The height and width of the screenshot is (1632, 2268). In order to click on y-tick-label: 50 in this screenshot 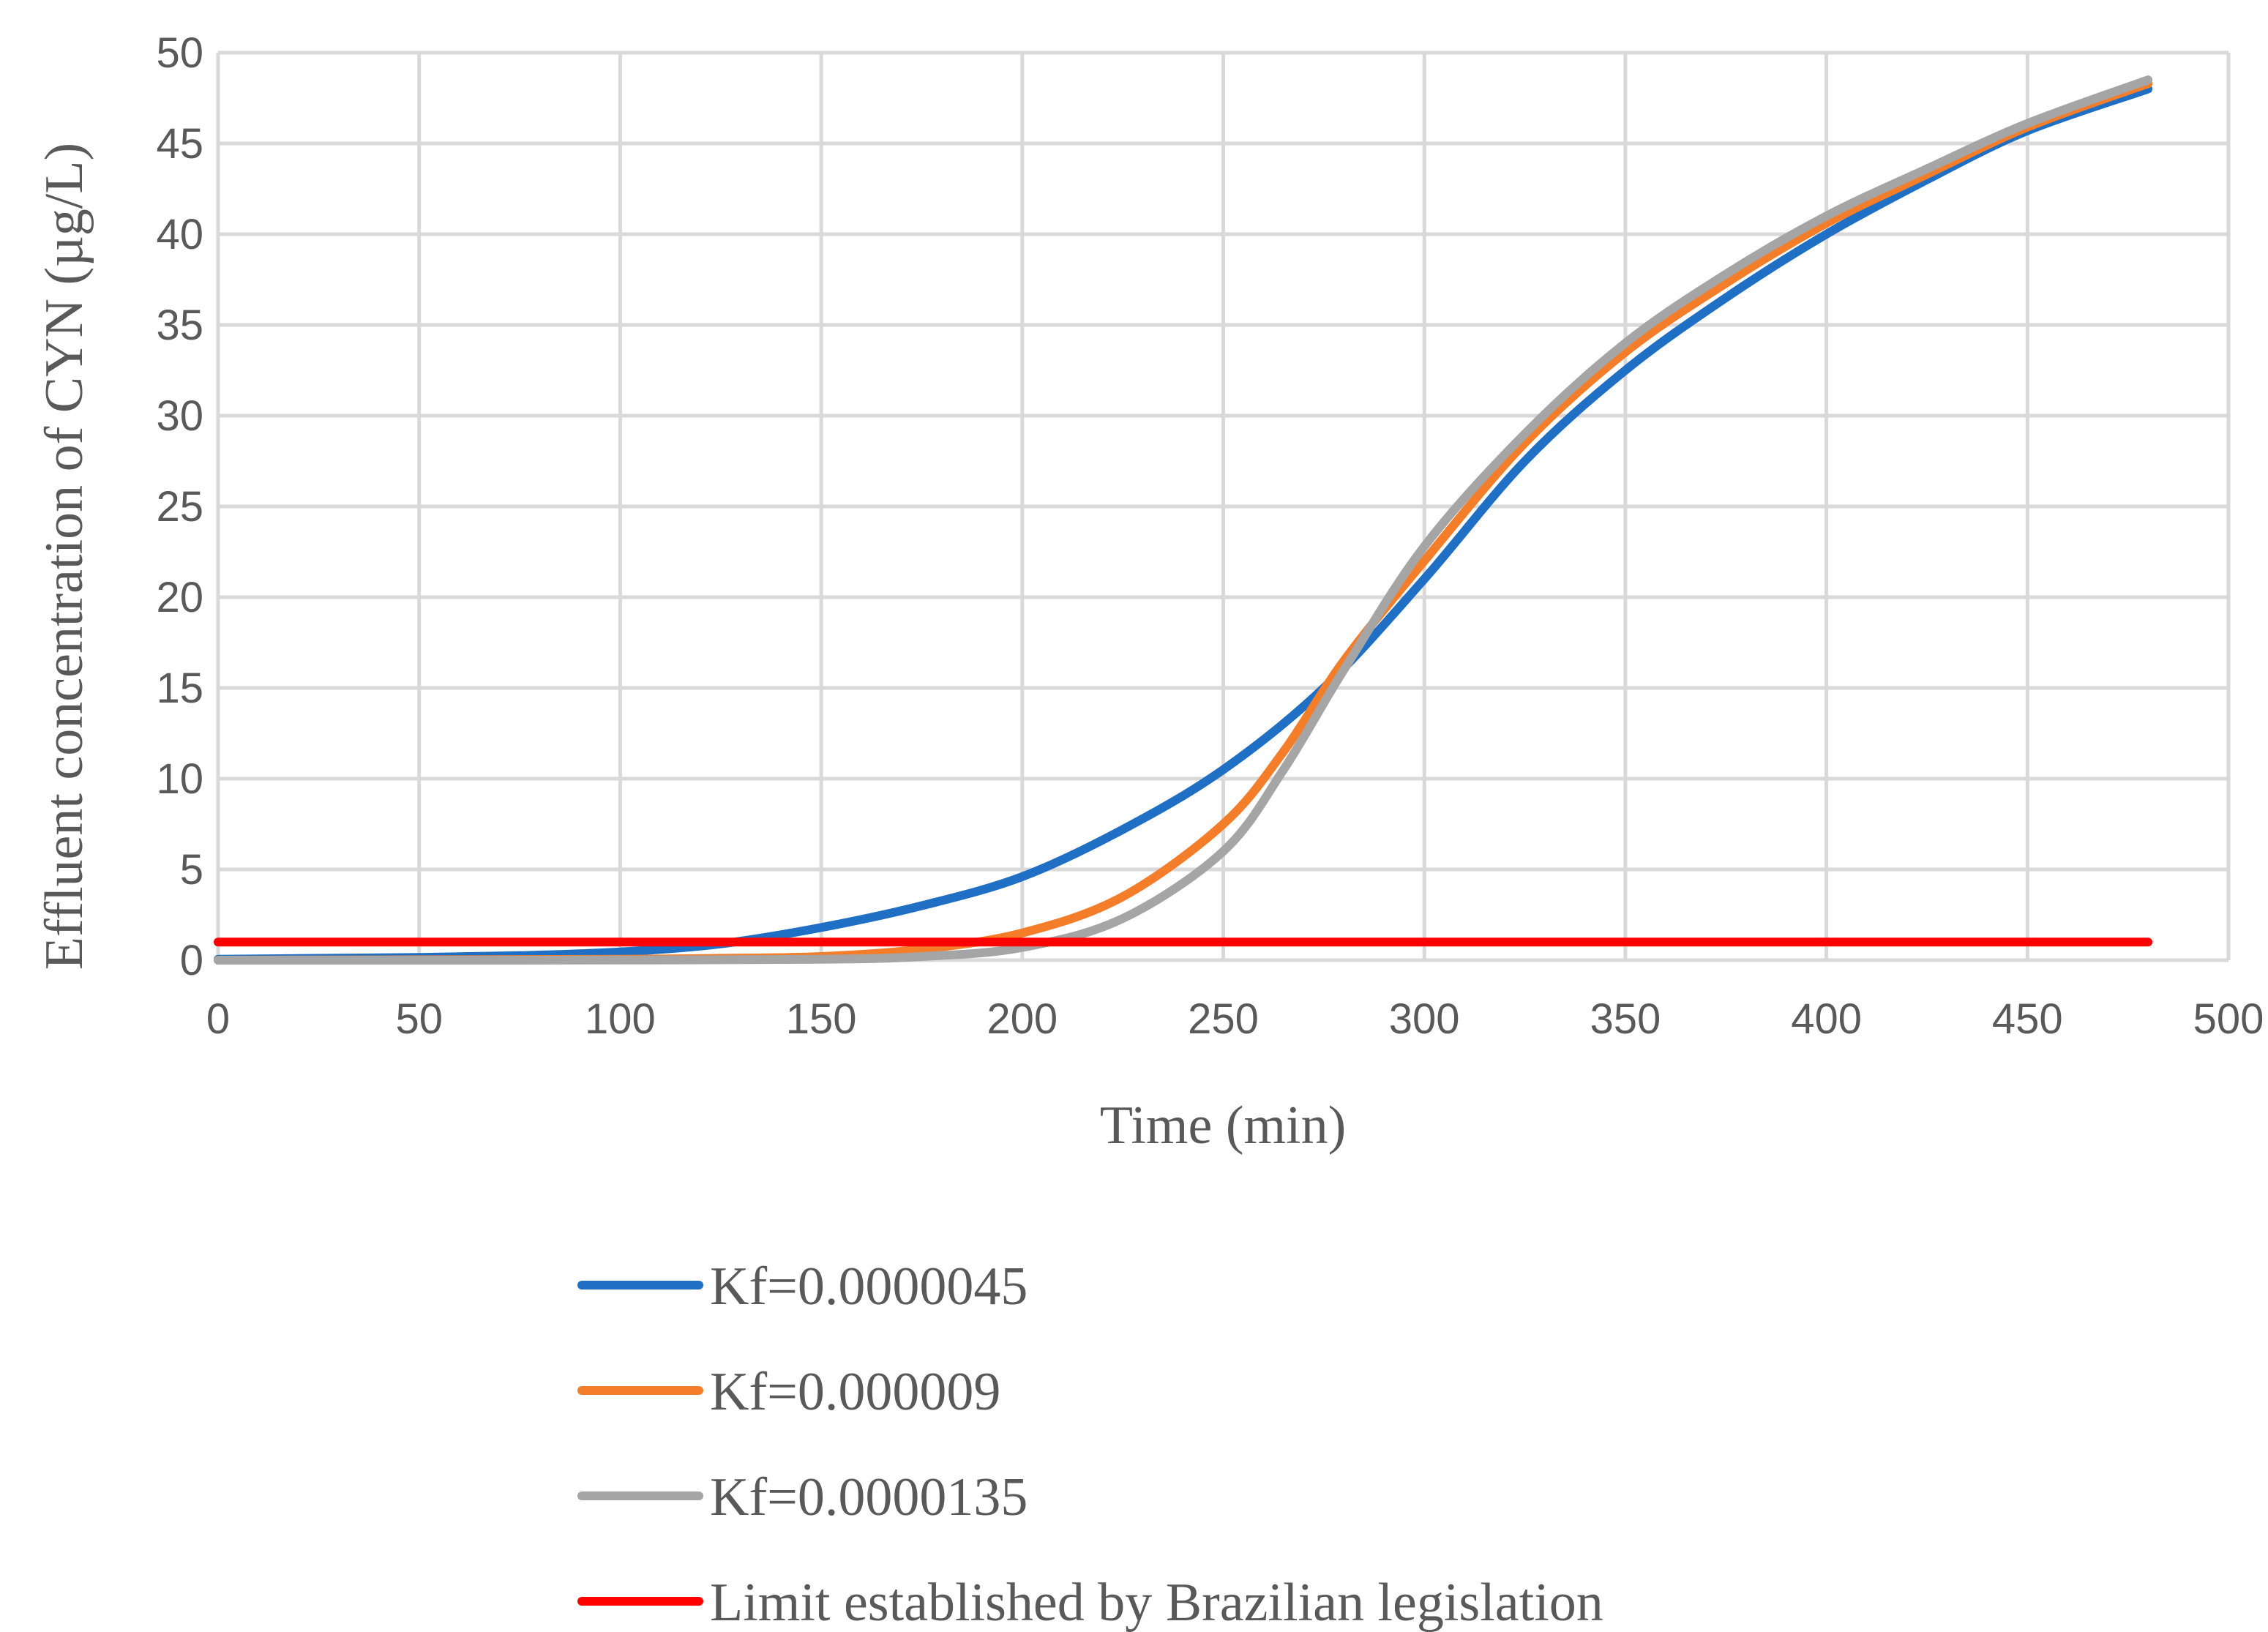, I will do `click(179, 53)`.